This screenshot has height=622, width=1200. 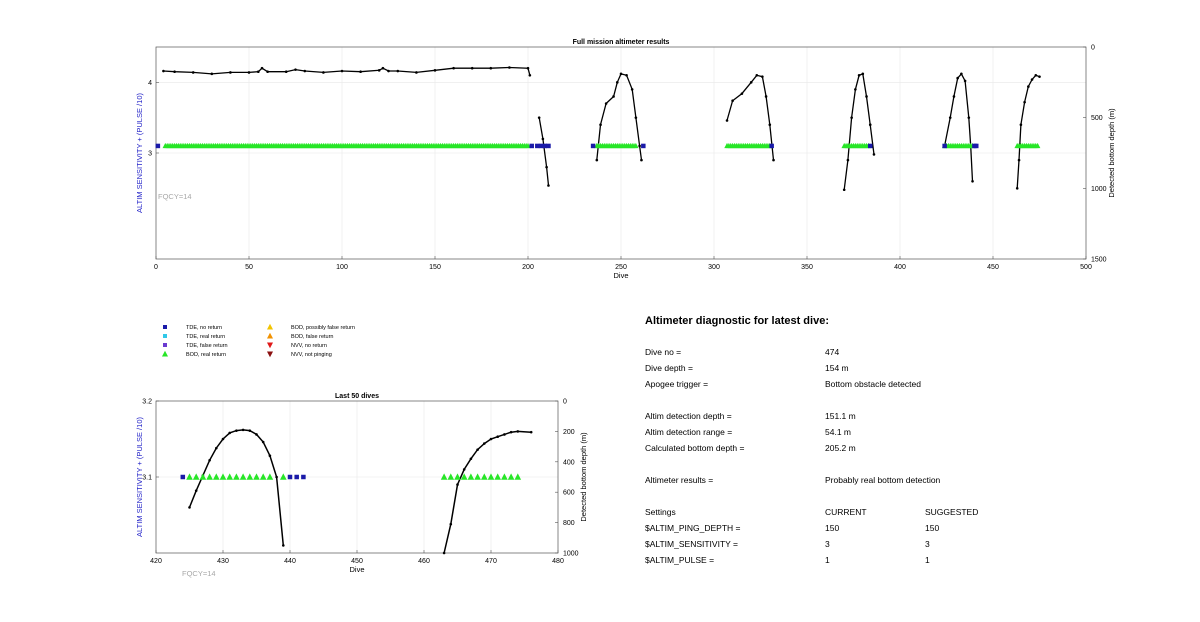 I want to click on full-xtick-label: 250, so click(x=621, y=267).